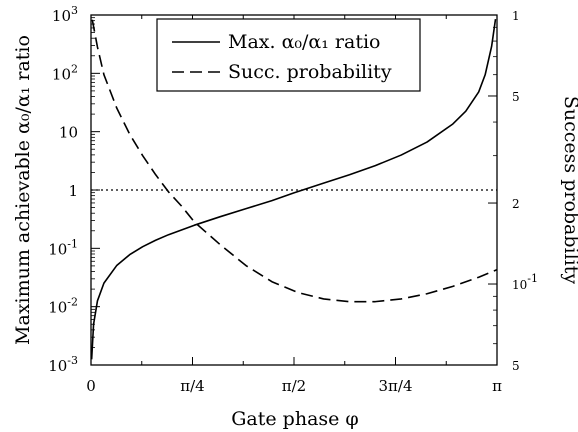 This screenshot has height=432, width=578. I want to click on right-tick-exponent: -1, so click(532, 278).